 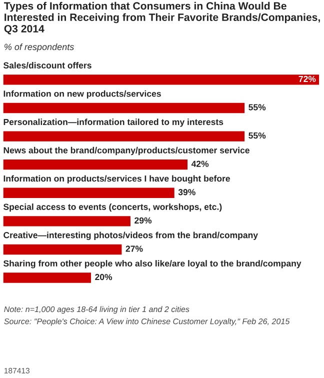 I want to click on text: Note: n=1,000 ages 18-64 living in tier 1 and 2 cities, so click(x=97, y=310).